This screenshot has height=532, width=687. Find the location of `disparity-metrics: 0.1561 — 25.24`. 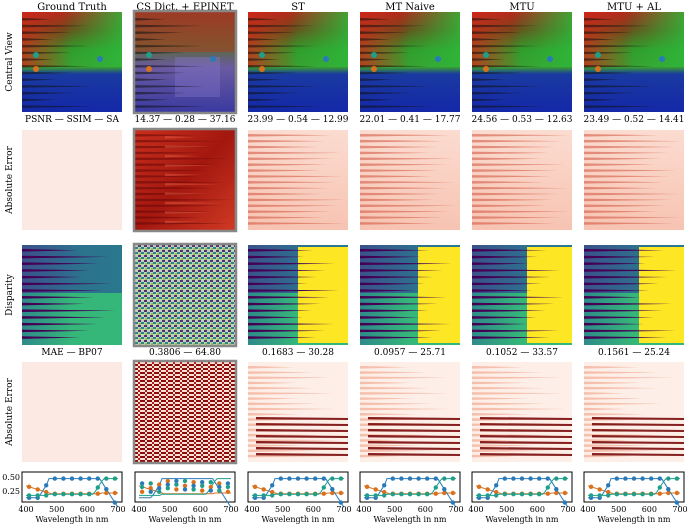

disparity-metrics: 0.1561 — 25.24 is located at coordinates (634, 353).